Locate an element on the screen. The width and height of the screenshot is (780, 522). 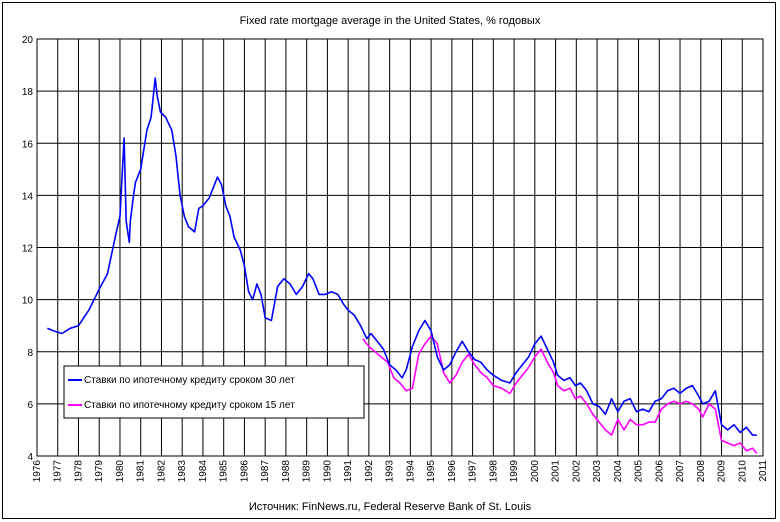
x-tick-label: 2000 is located at coordinates (535, 471).